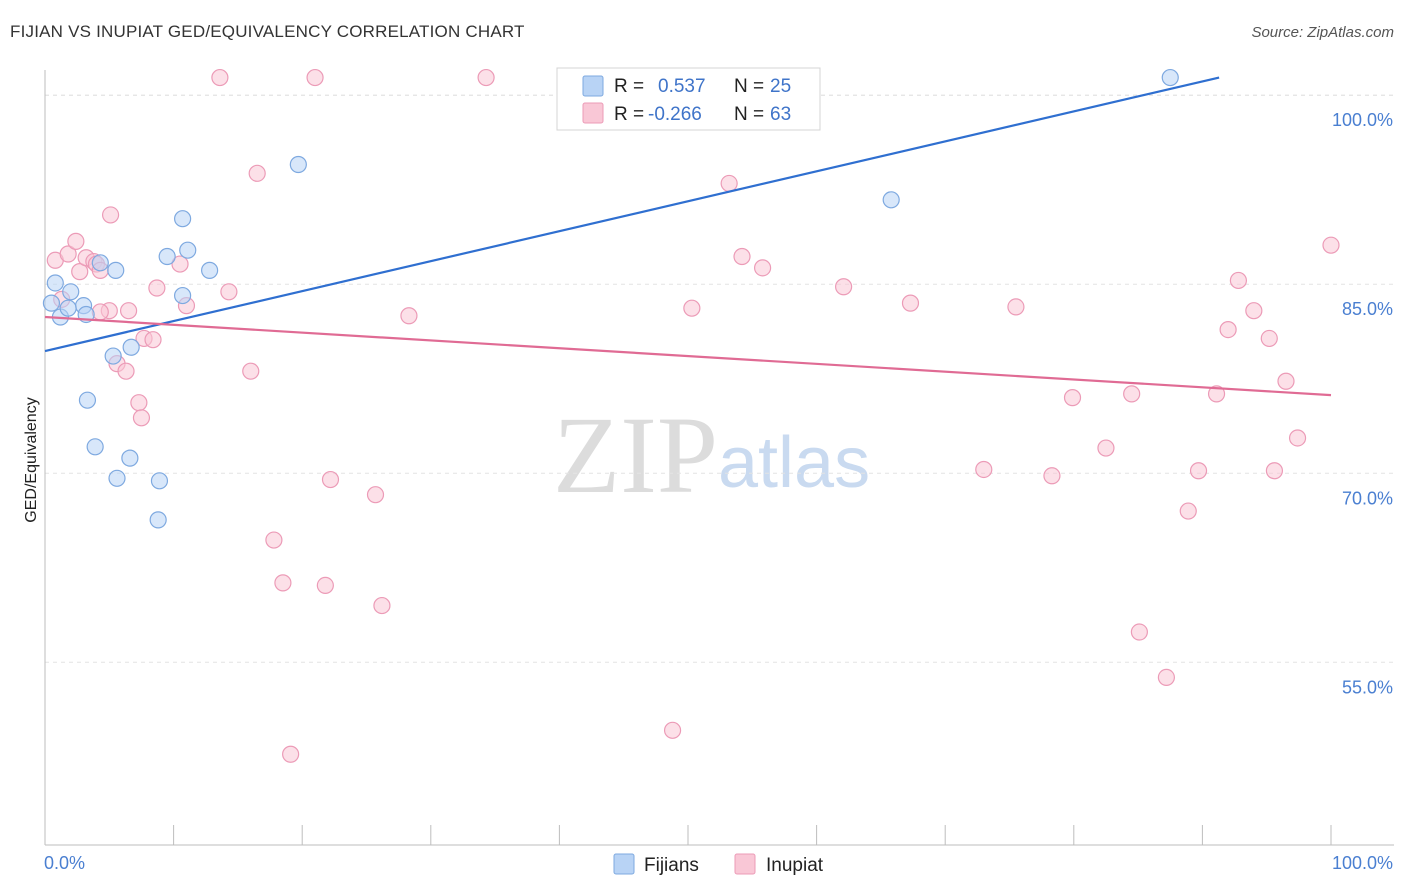  I want to click on bottom-legend-swatch-fijians, so click(624, 864).